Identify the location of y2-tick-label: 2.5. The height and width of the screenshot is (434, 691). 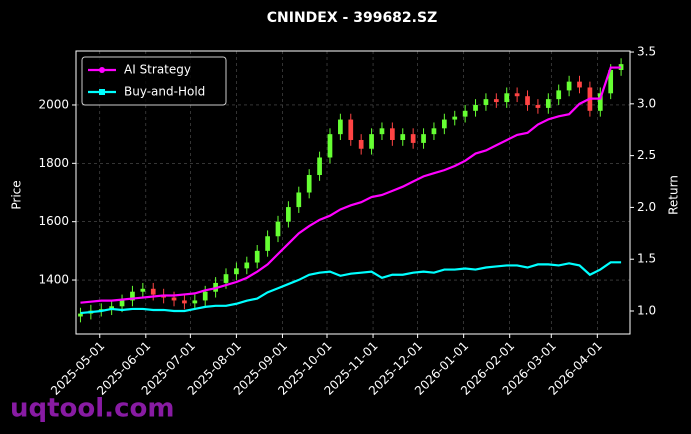
(646, 155).